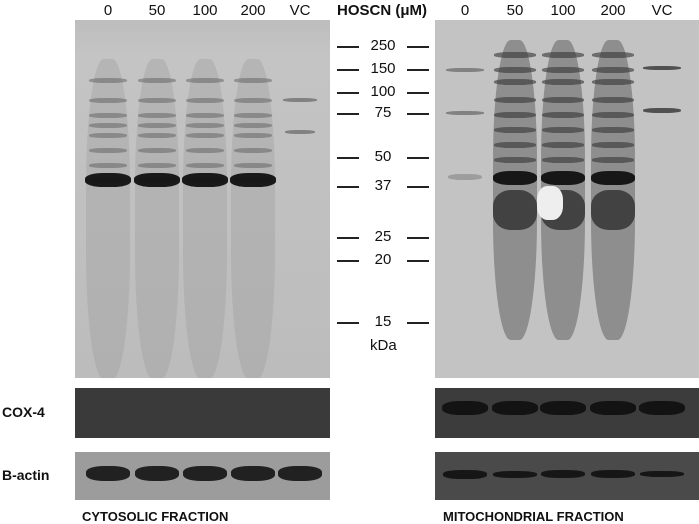  I want to click on cytosolic-cox4-blot, so click(202, 413).